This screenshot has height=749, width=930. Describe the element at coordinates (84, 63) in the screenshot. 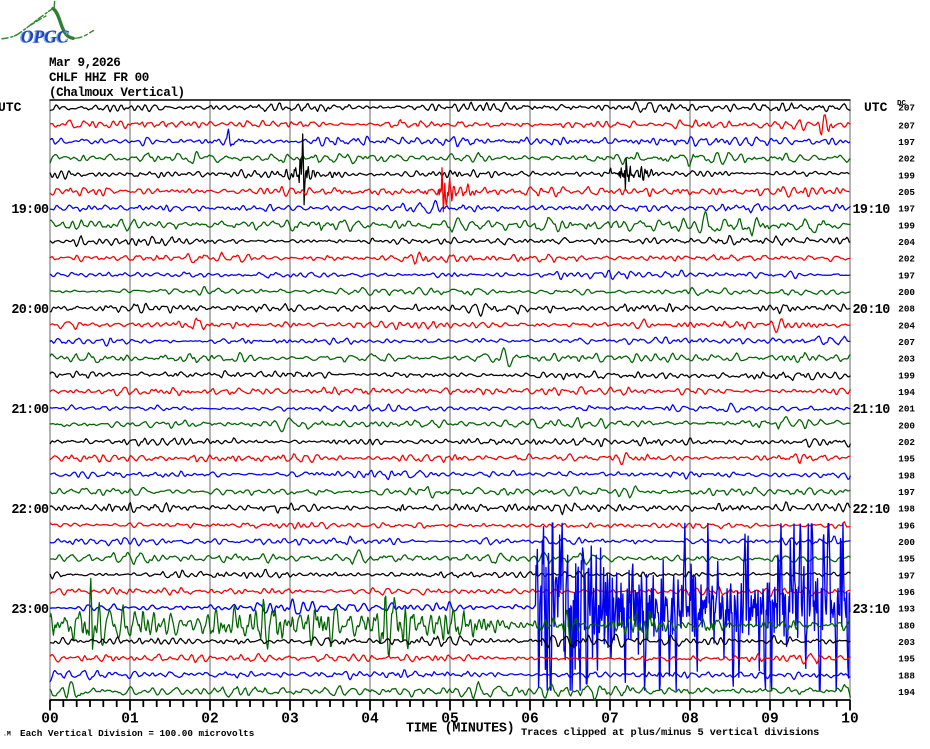

I see `svg-text: Mar 9,2026` at that location.